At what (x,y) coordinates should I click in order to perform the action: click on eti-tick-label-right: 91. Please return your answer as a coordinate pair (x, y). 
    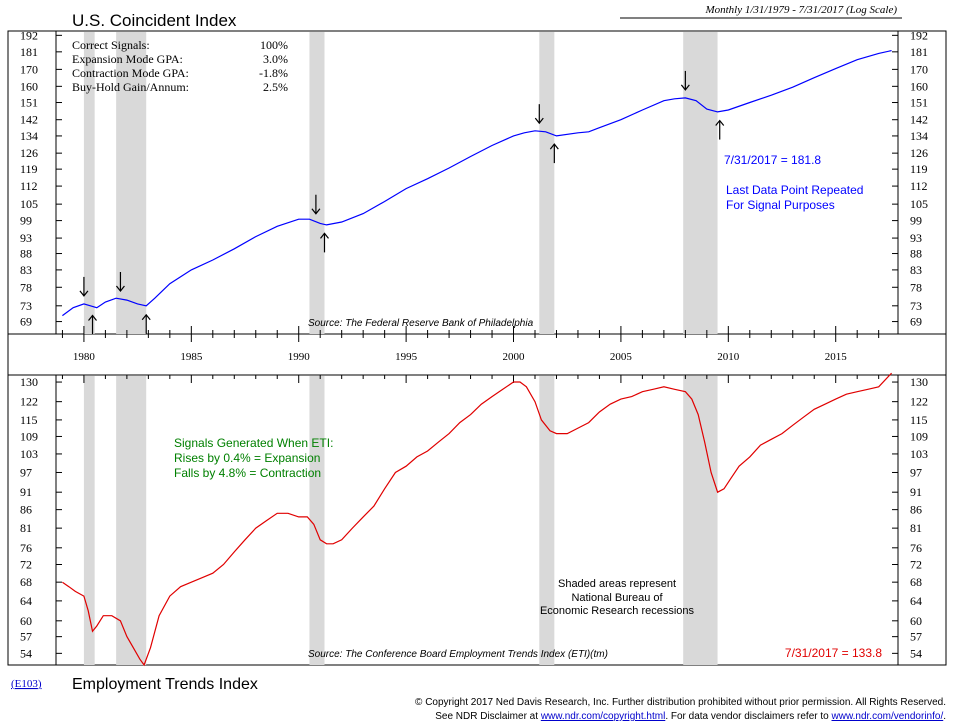
    Looking at the image, I should click on (916, 492).